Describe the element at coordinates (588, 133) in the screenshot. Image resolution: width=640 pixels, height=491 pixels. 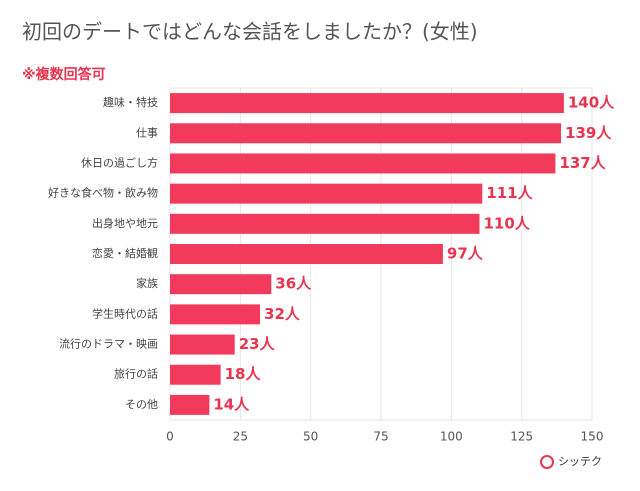
I see `value-label: 139人` at that location.